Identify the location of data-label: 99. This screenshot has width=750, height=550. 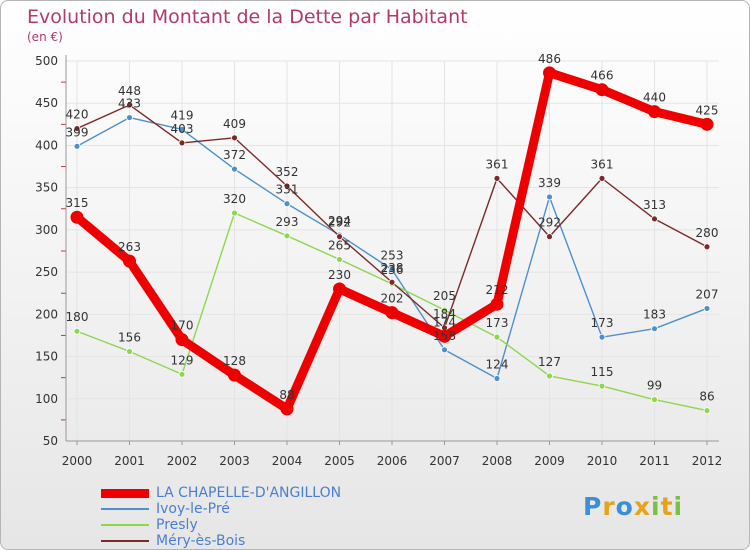
(654, 386).